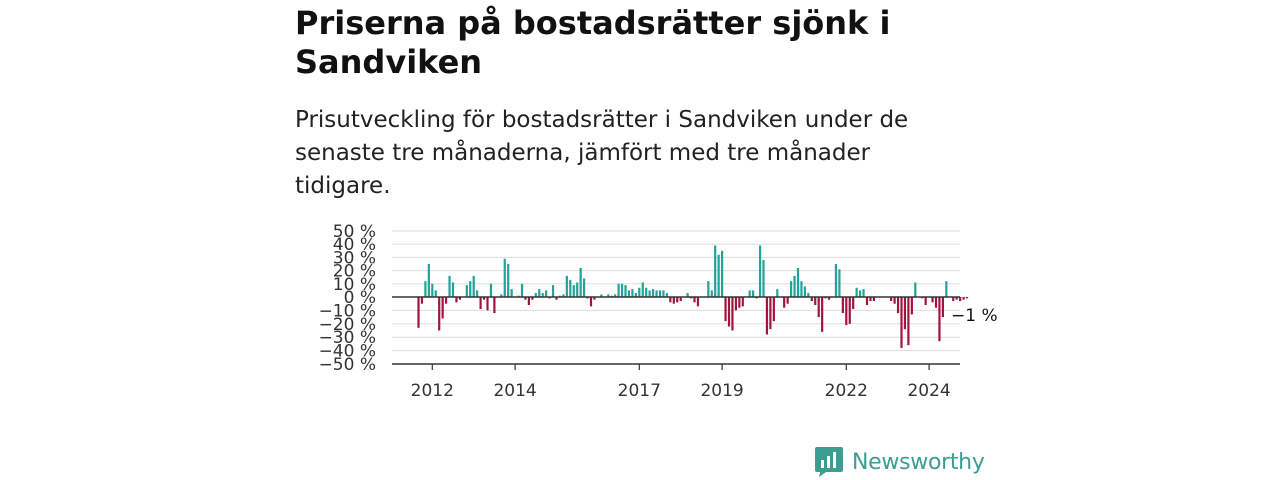  Describe the element at coordinates (347, 338) in the screenshot. I see `y-tick-label: −30 %` at that location.